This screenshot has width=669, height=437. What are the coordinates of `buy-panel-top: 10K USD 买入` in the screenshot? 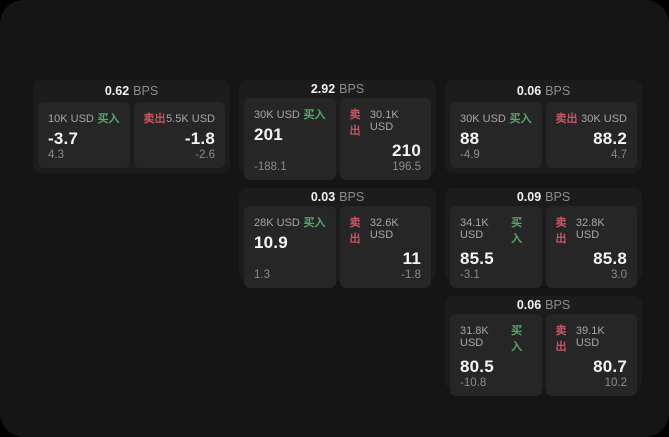 It's located at (84, 118).